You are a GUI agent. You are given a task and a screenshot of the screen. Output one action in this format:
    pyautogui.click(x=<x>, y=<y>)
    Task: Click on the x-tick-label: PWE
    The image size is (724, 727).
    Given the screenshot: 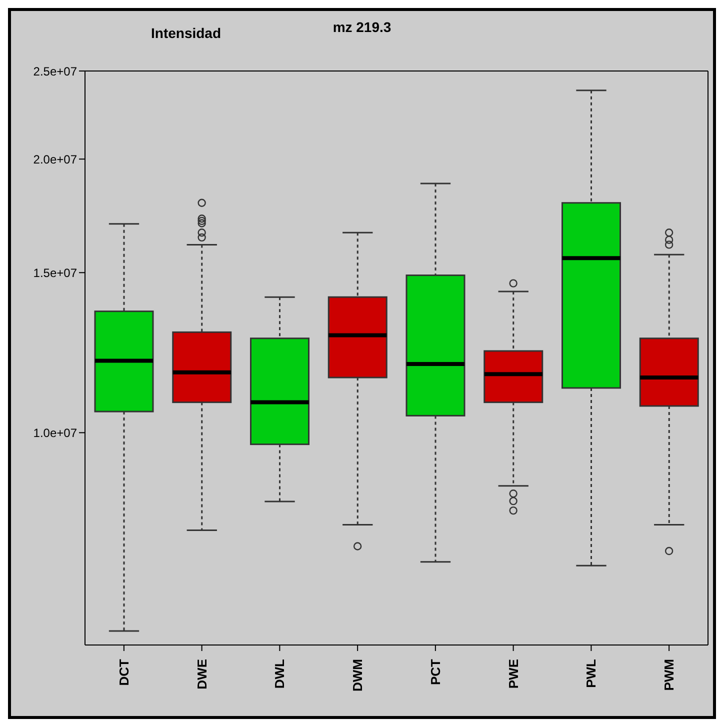 What is the action you would take?
    pyautogui.click(x=513, y=673)
    